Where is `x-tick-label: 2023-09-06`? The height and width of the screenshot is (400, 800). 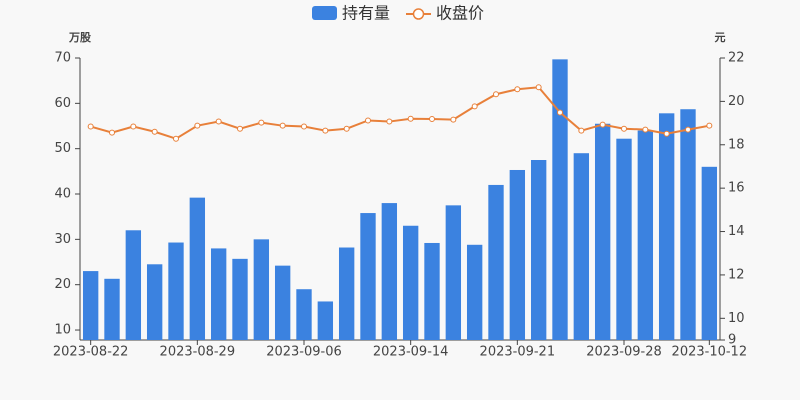 x-tick-label: 2023-09-06 is located at coordinates (304, 352).